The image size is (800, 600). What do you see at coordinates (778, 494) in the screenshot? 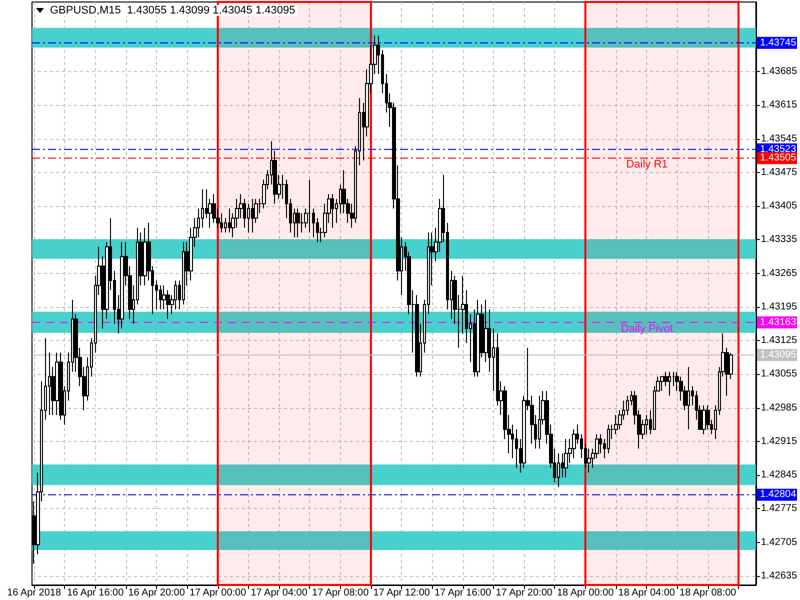
I see `annotation: 1.42804` at bounding box center [778, 494].